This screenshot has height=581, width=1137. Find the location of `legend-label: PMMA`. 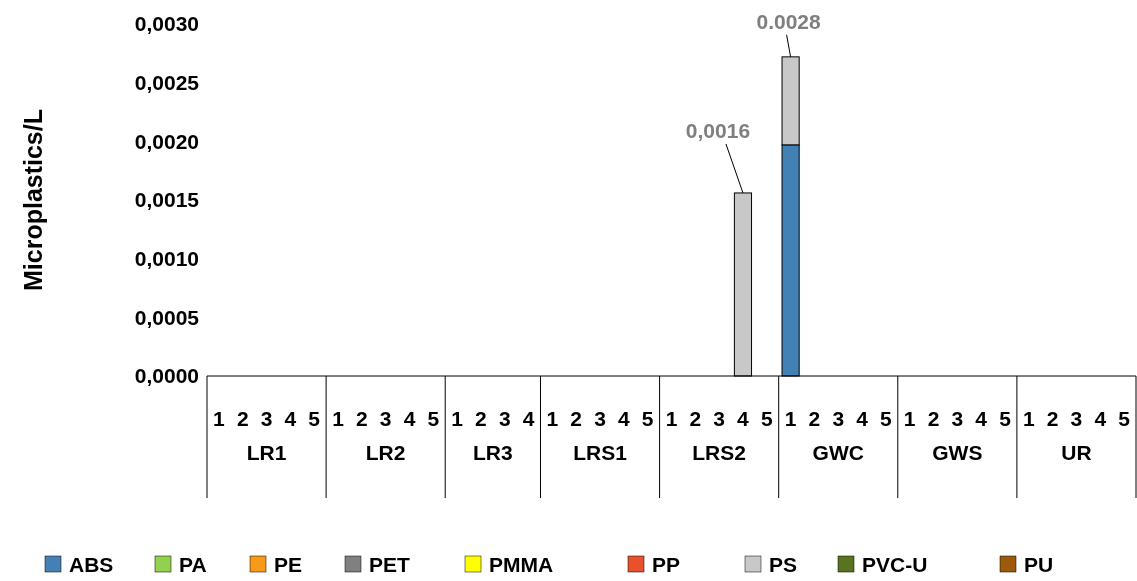

legend-label: PMMA is located at coordinates (521, 564).